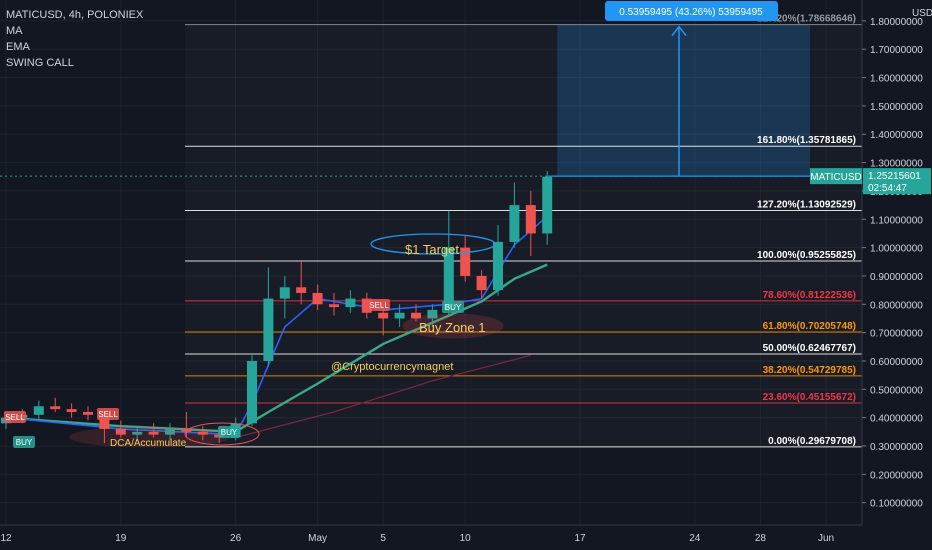 The height and width of the screenshot is (550, 932). I want to click on target-ellipse, so click(433, 244).